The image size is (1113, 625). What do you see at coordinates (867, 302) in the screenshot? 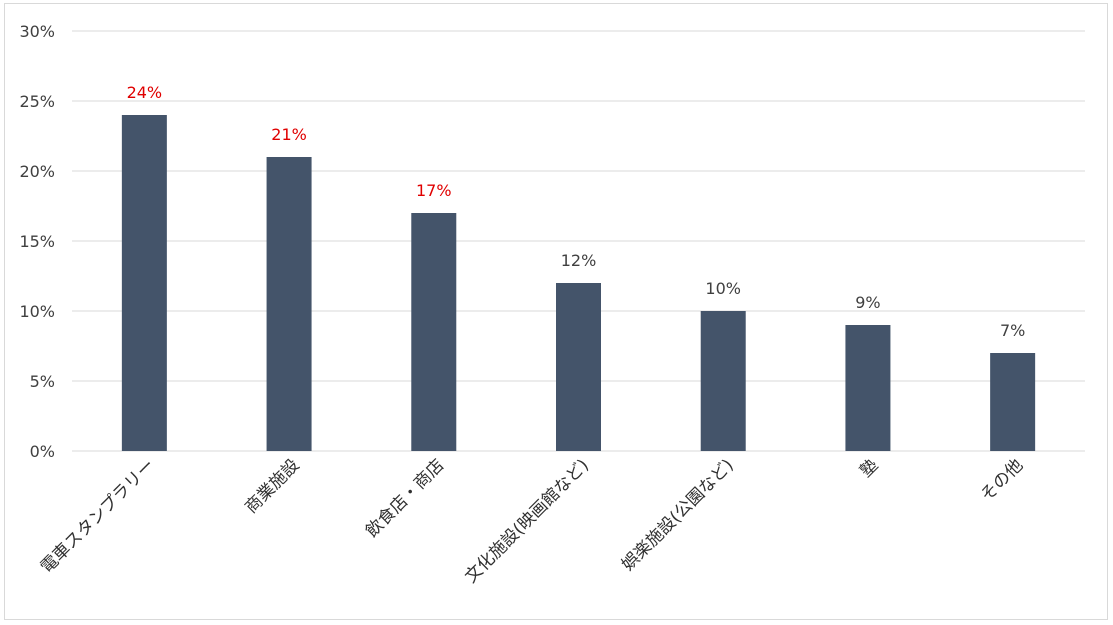
I see `data-label: 9%` at bounding box center [867, 302].